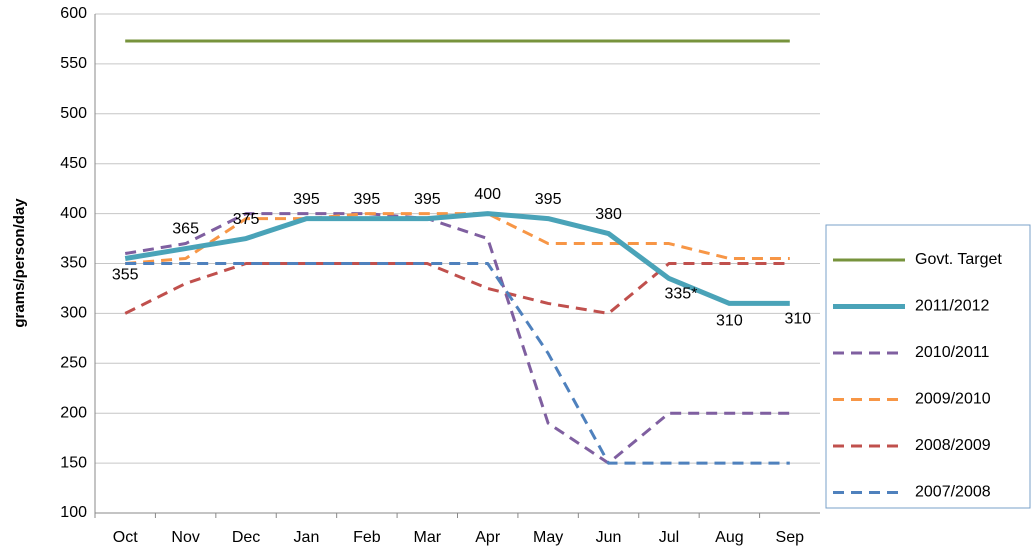 The image size is (1034, 552). I want to click on y-tick-label: 200, so click(73, 412).